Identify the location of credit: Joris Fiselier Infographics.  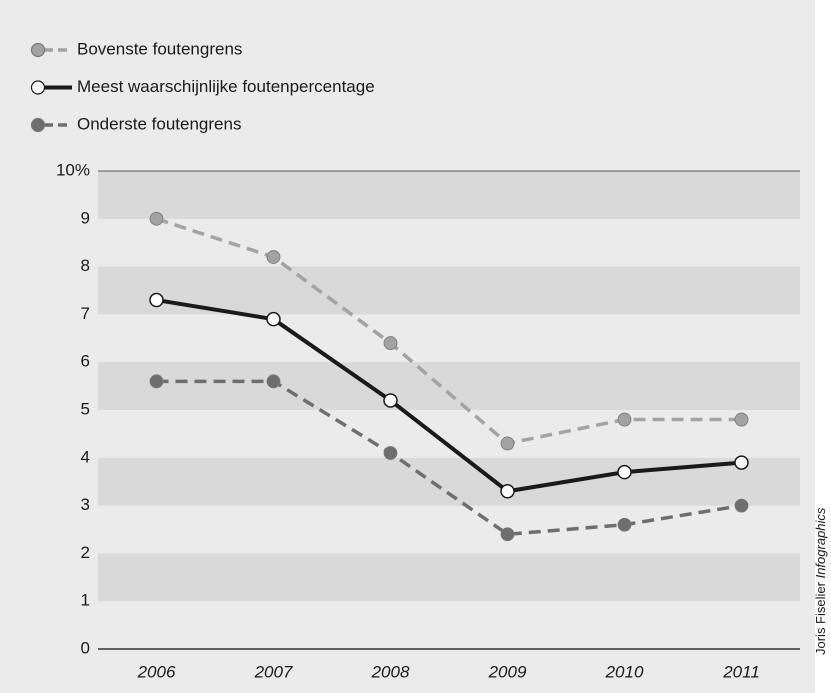
(820, 581).